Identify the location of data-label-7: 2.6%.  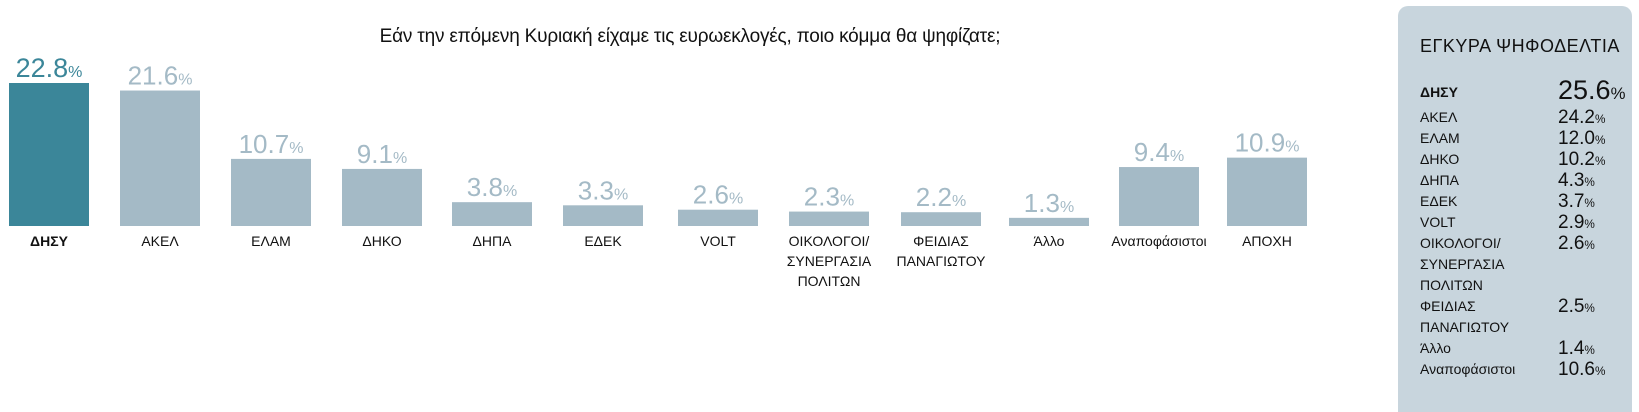
(718, 195).